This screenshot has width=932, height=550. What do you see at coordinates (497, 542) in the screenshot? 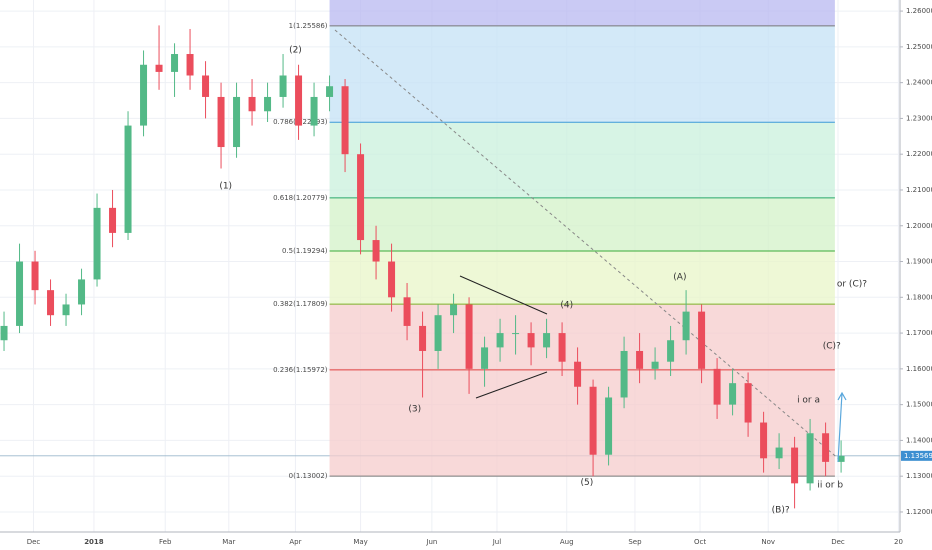
I see `x-tick-label: Jul` at bounding box center [497, 542].